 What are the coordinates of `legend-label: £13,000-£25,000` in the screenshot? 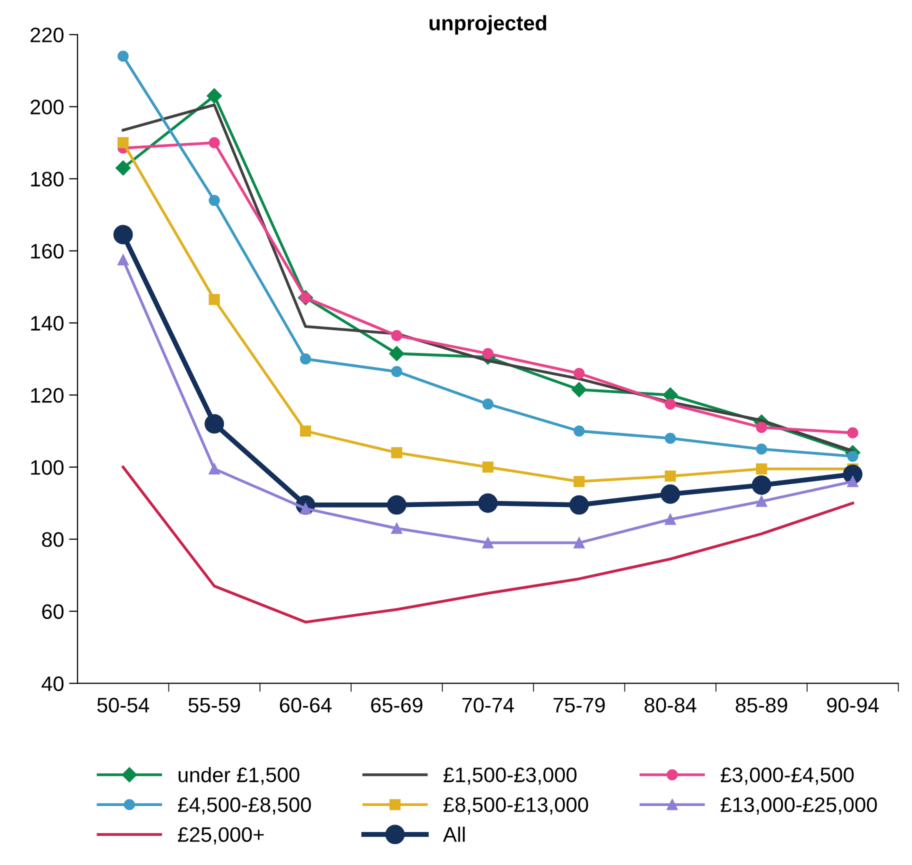 It's located at (798, 806).